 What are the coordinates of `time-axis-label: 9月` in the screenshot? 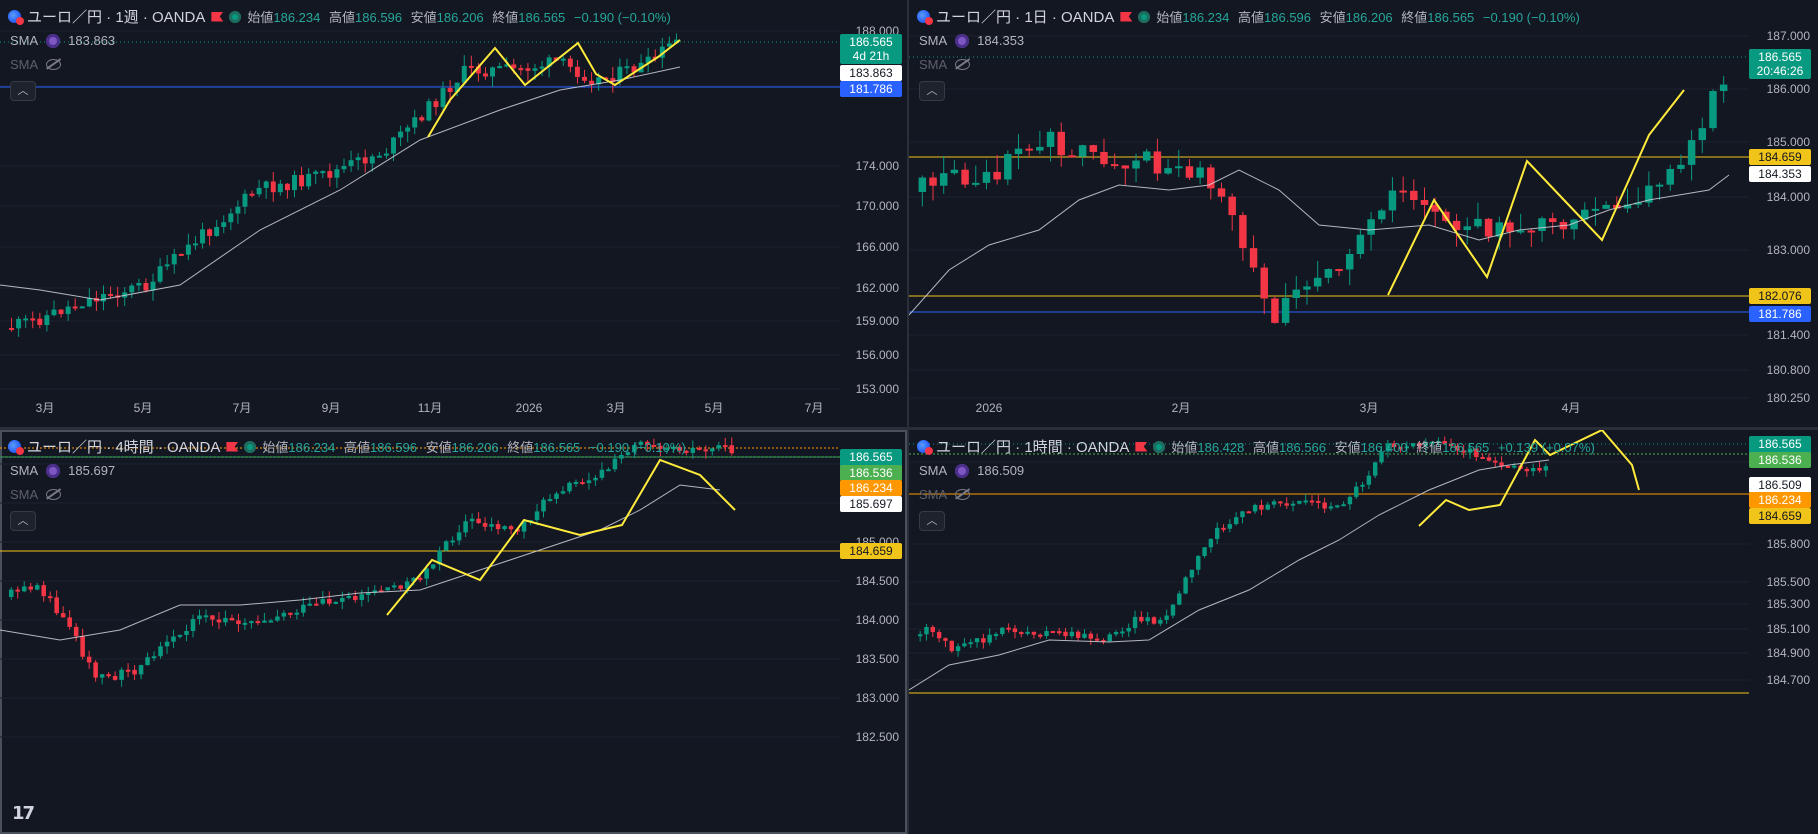 It's located at (331, 408).